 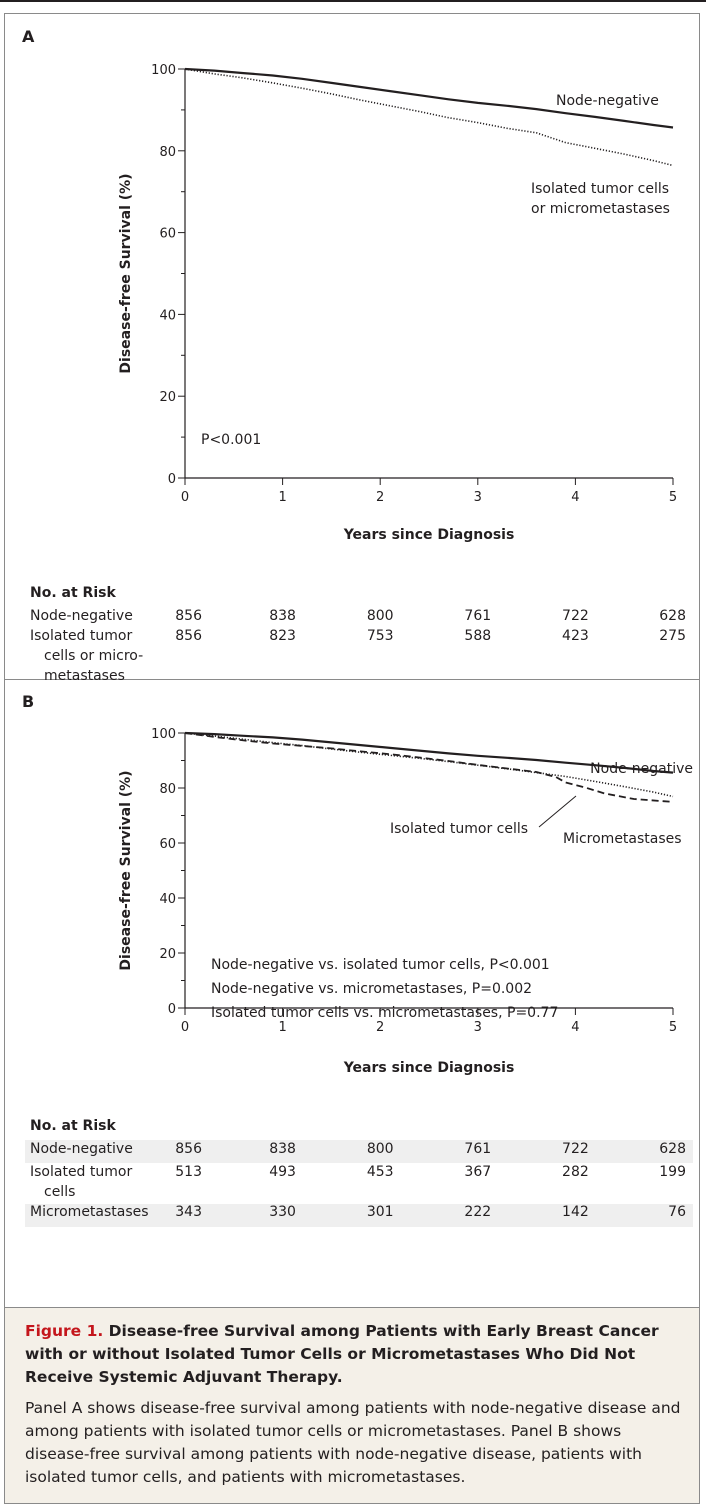 What do you see at coordinates (188, 1172) in the screenshot?
I see `risk-value: 513` at bounding box center [188, 1172].